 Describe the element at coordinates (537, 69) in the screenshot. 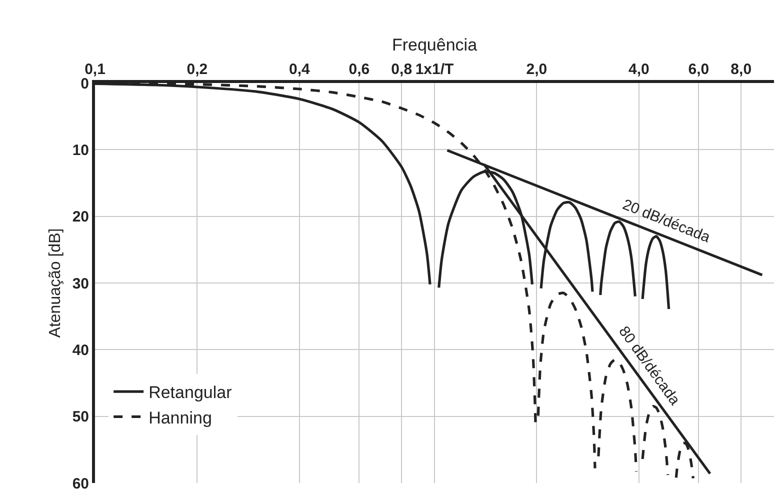

I see `x-tick-label: 2,0` at that location.